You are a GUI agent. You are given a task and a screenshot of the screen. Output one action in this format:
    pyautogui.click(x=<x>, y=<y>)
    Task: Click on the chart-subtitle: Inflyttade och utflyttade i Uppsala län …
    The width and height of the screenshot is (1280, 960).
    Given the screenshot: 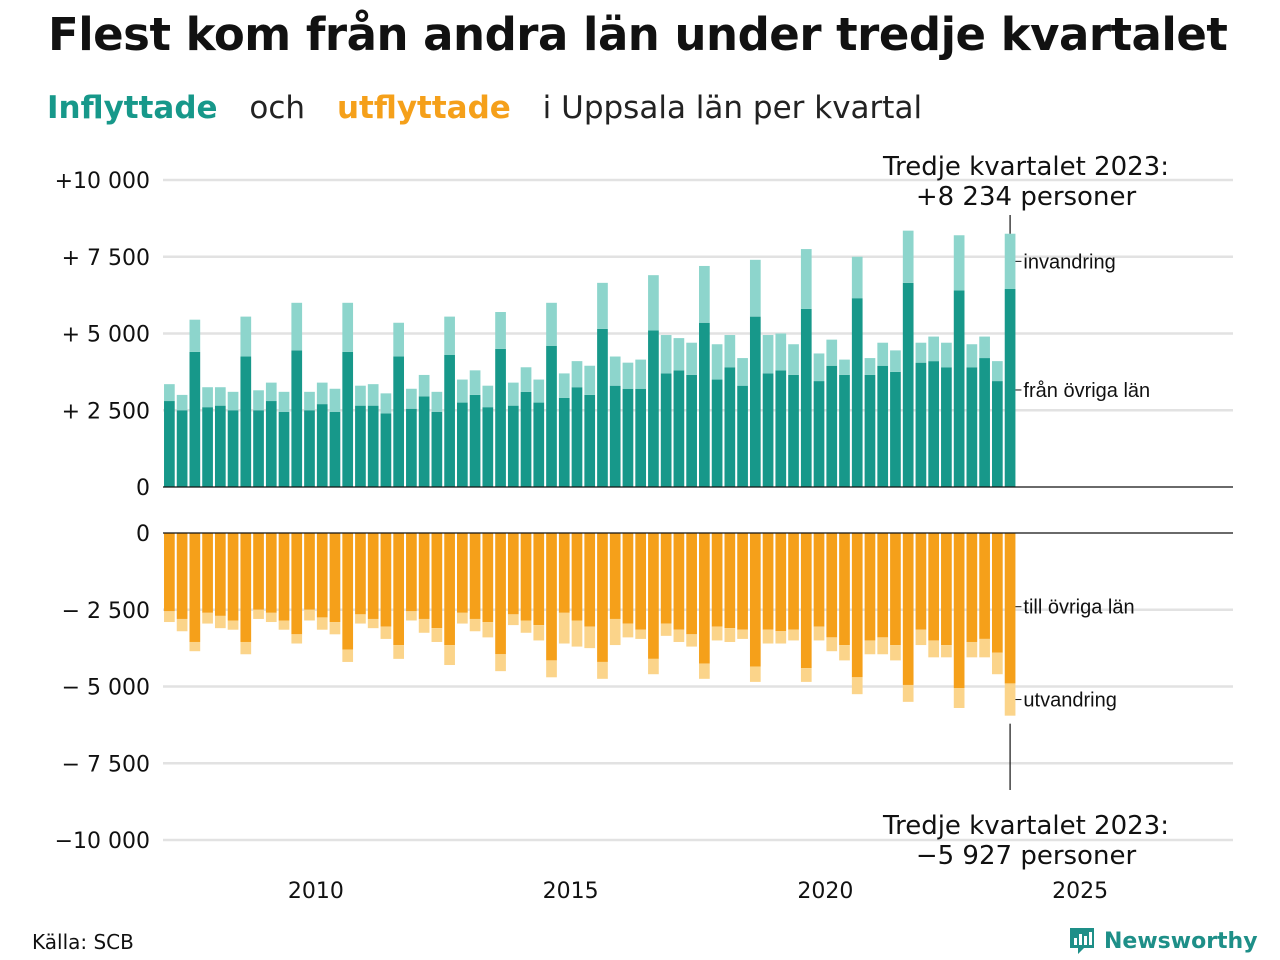 What is the action you would take?
    pyautogui.click(x=495, y=108)
    